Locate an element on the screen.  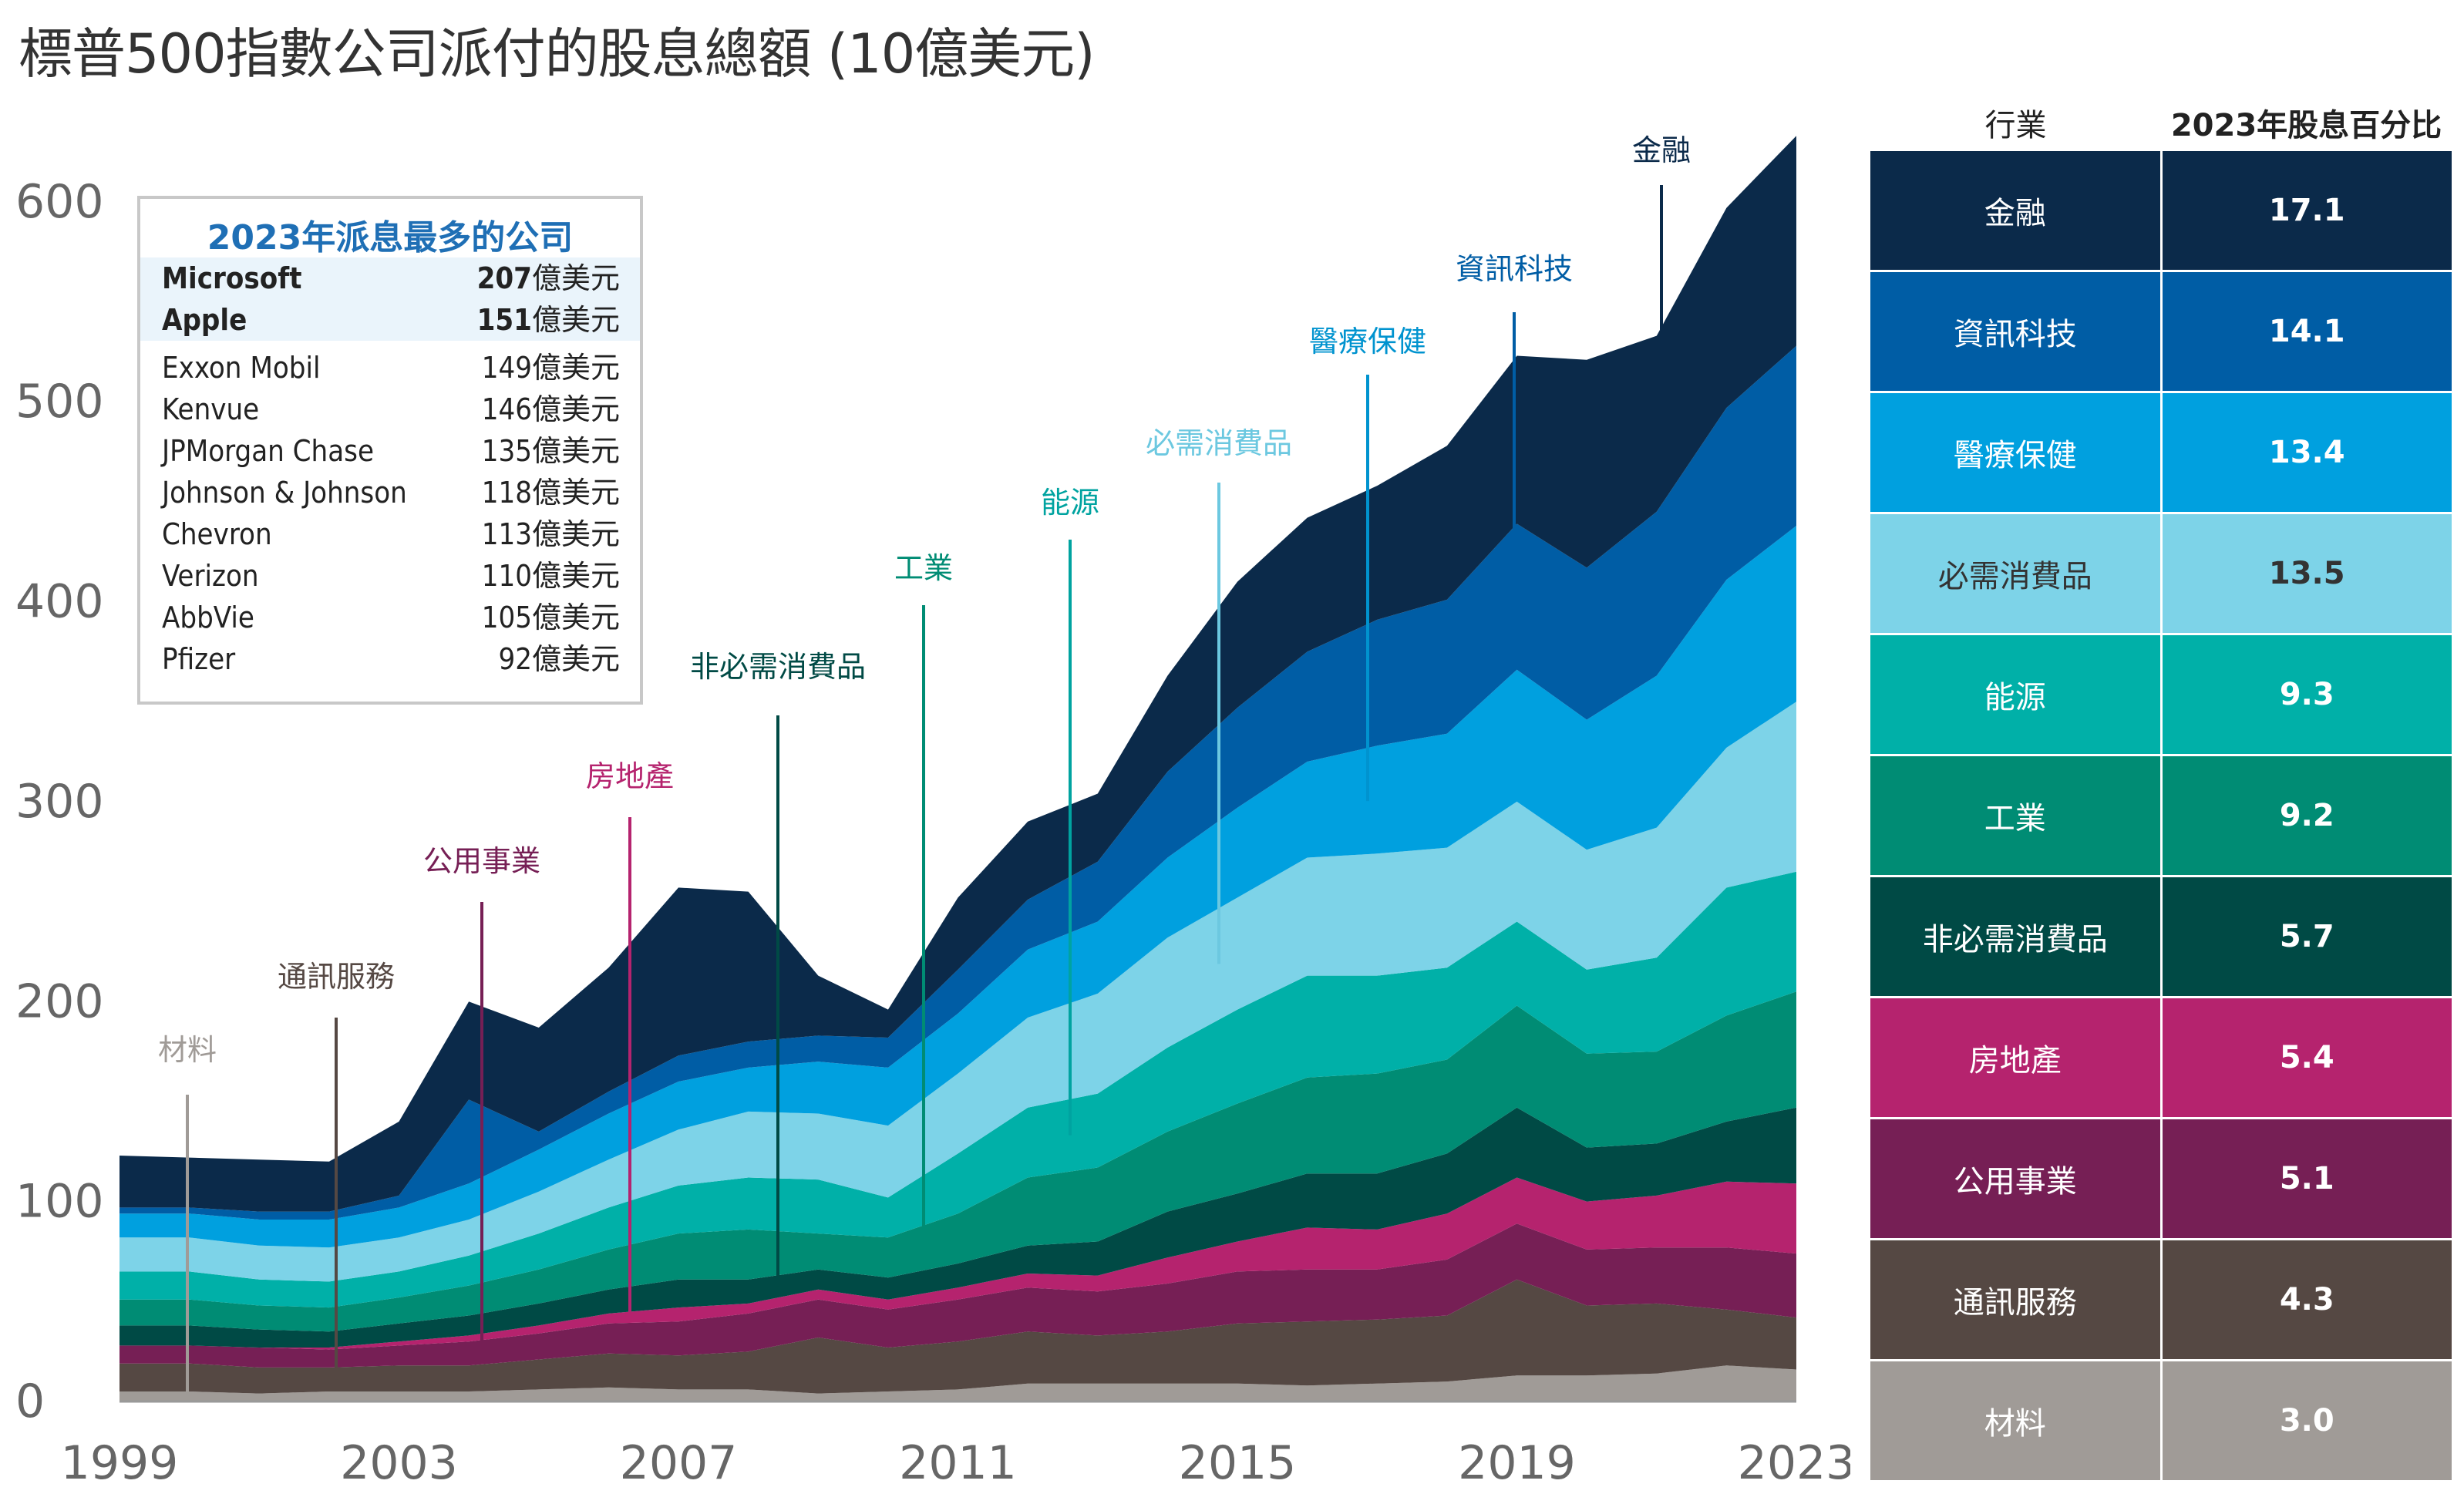
company-name: Apple is located at coordinates (204, 320).